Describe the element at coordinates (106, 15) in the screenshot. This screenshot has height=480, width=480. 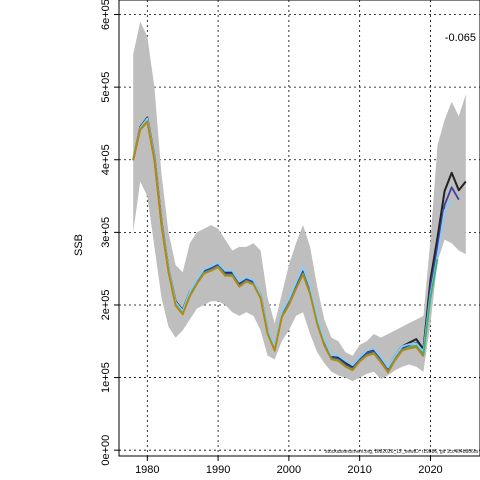
I see `y-tick-label: 6e+05` at that location.